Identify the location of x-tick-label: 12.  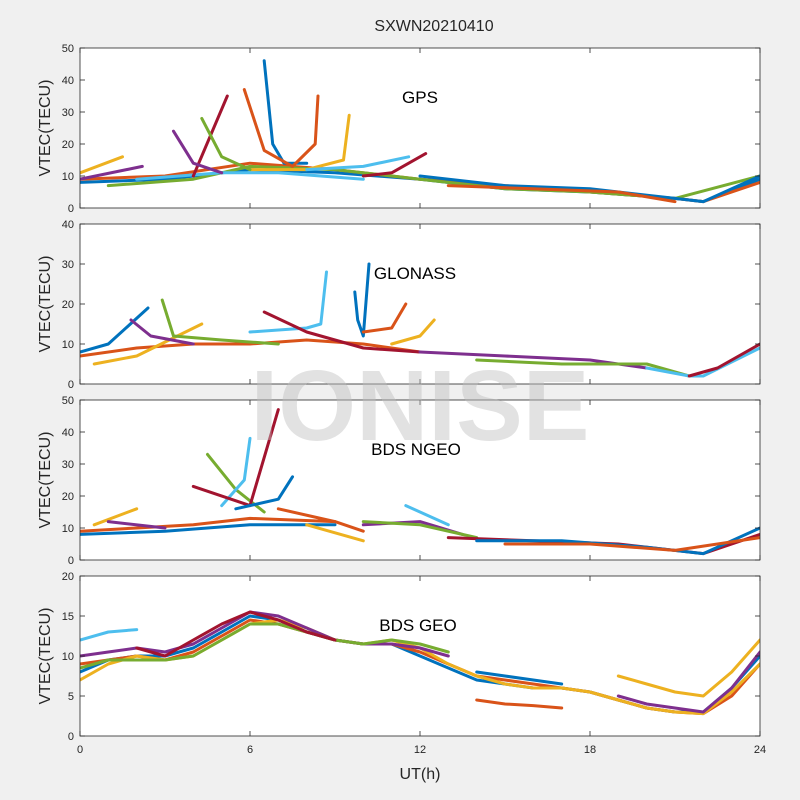
(420, 750).